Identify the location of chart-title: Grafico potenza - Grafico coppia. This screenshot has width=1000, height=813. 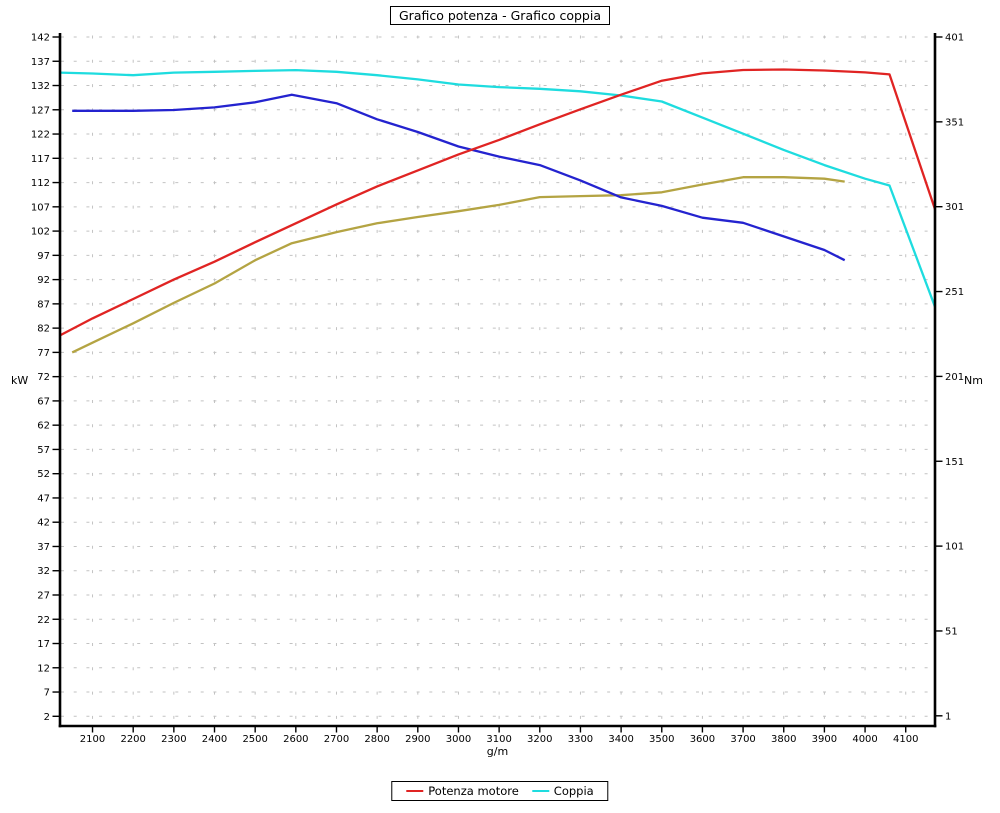
(500, 15).